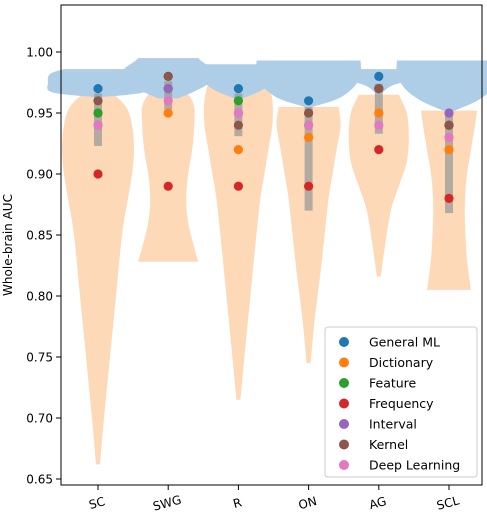 This screenshot has height=521, width=487. I want to click on point-kernel-r, so click(238, 125).